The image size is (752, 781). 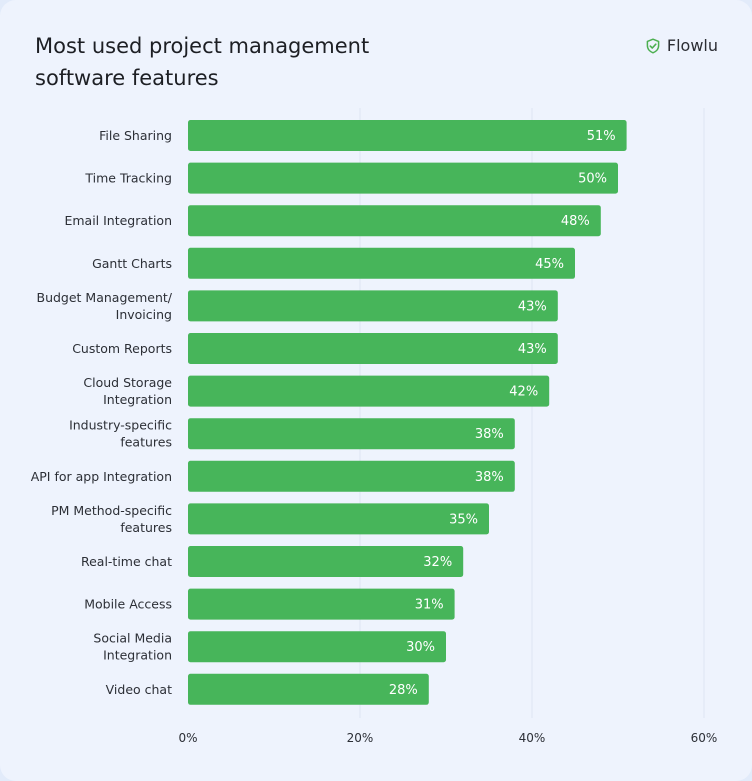 I want to click on category-label: Industry-specific, so click(x=120, y=425).